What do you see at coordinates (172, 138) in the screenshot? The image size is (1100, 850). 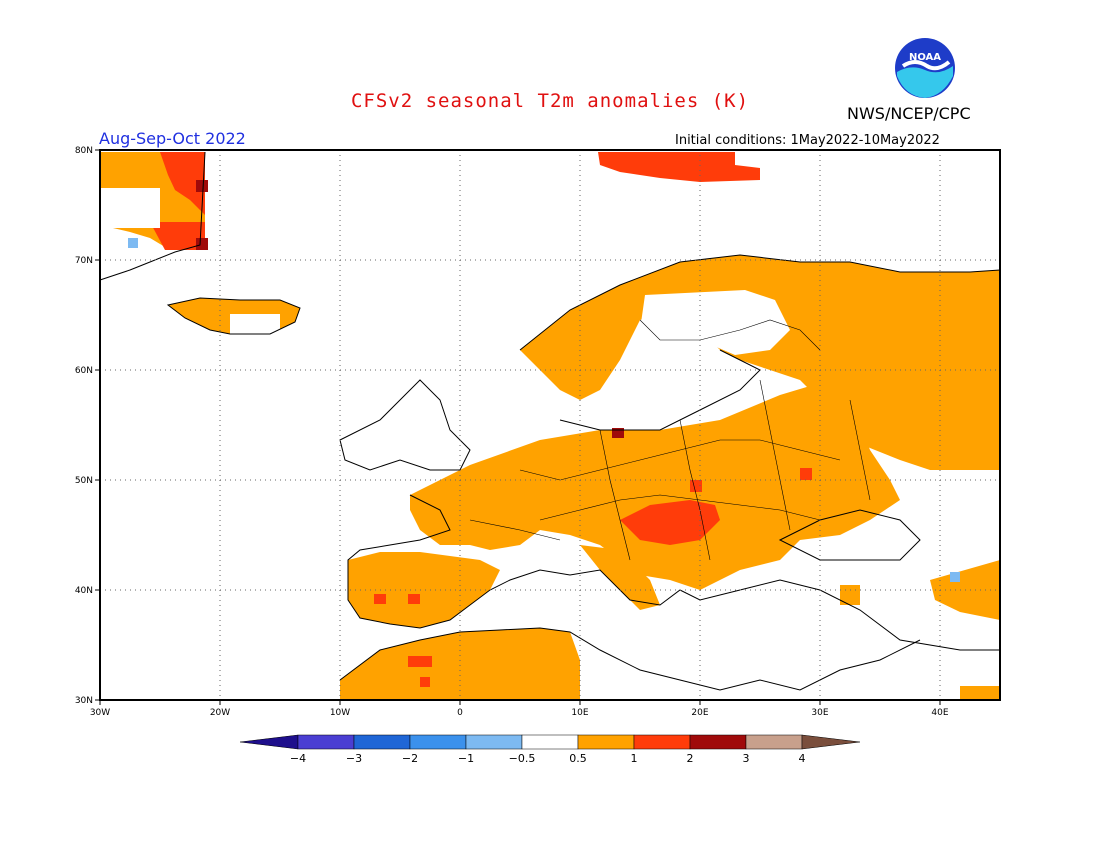 I see `season-label: Aug-Sep-Oct 2022` at bounding box center [172, 138].